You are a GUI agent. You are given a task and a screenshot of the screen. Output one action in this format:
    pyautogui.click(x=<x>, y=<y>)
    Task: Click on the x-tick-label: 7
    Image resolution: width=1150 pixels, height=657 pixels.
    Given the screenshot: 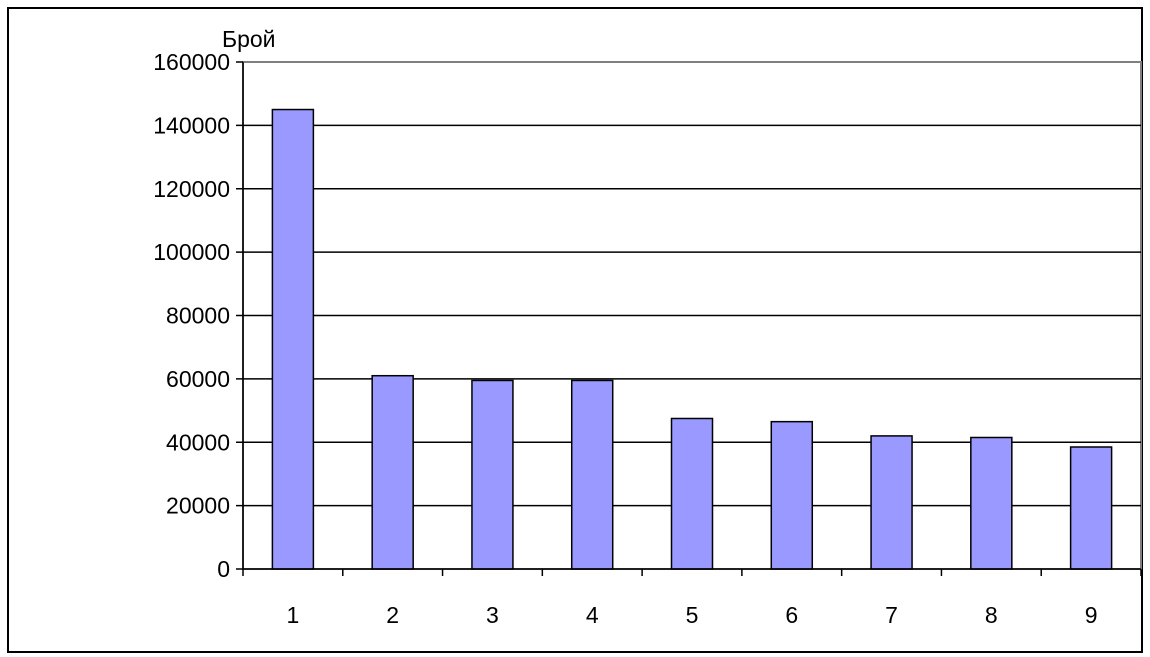 What is the action you would take?
    pyautogui.click(x=891, y=615)
    